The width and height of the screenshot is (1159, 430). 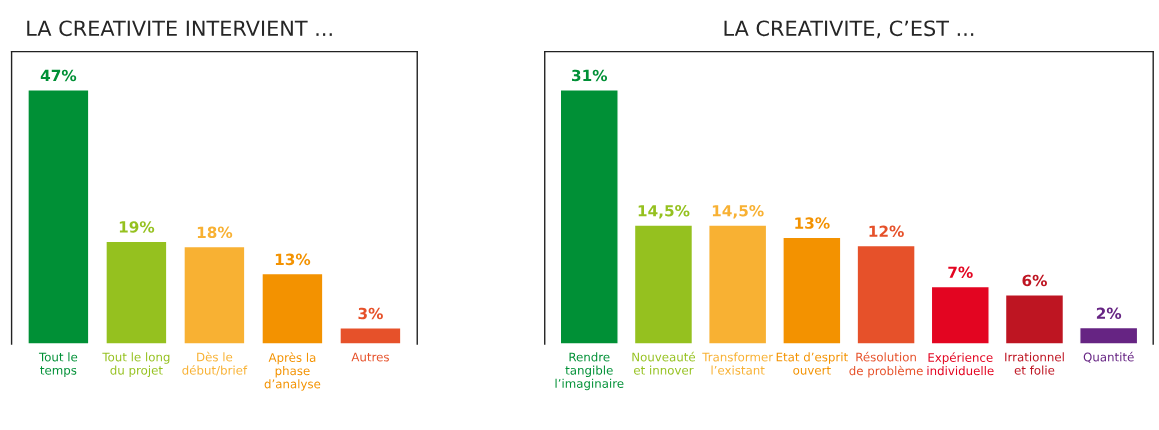 What do you see at coordinates (215, 363) in the screenshot?
I see `x-tick-label: Dès le début/brief` at bounding box center [215, 363].